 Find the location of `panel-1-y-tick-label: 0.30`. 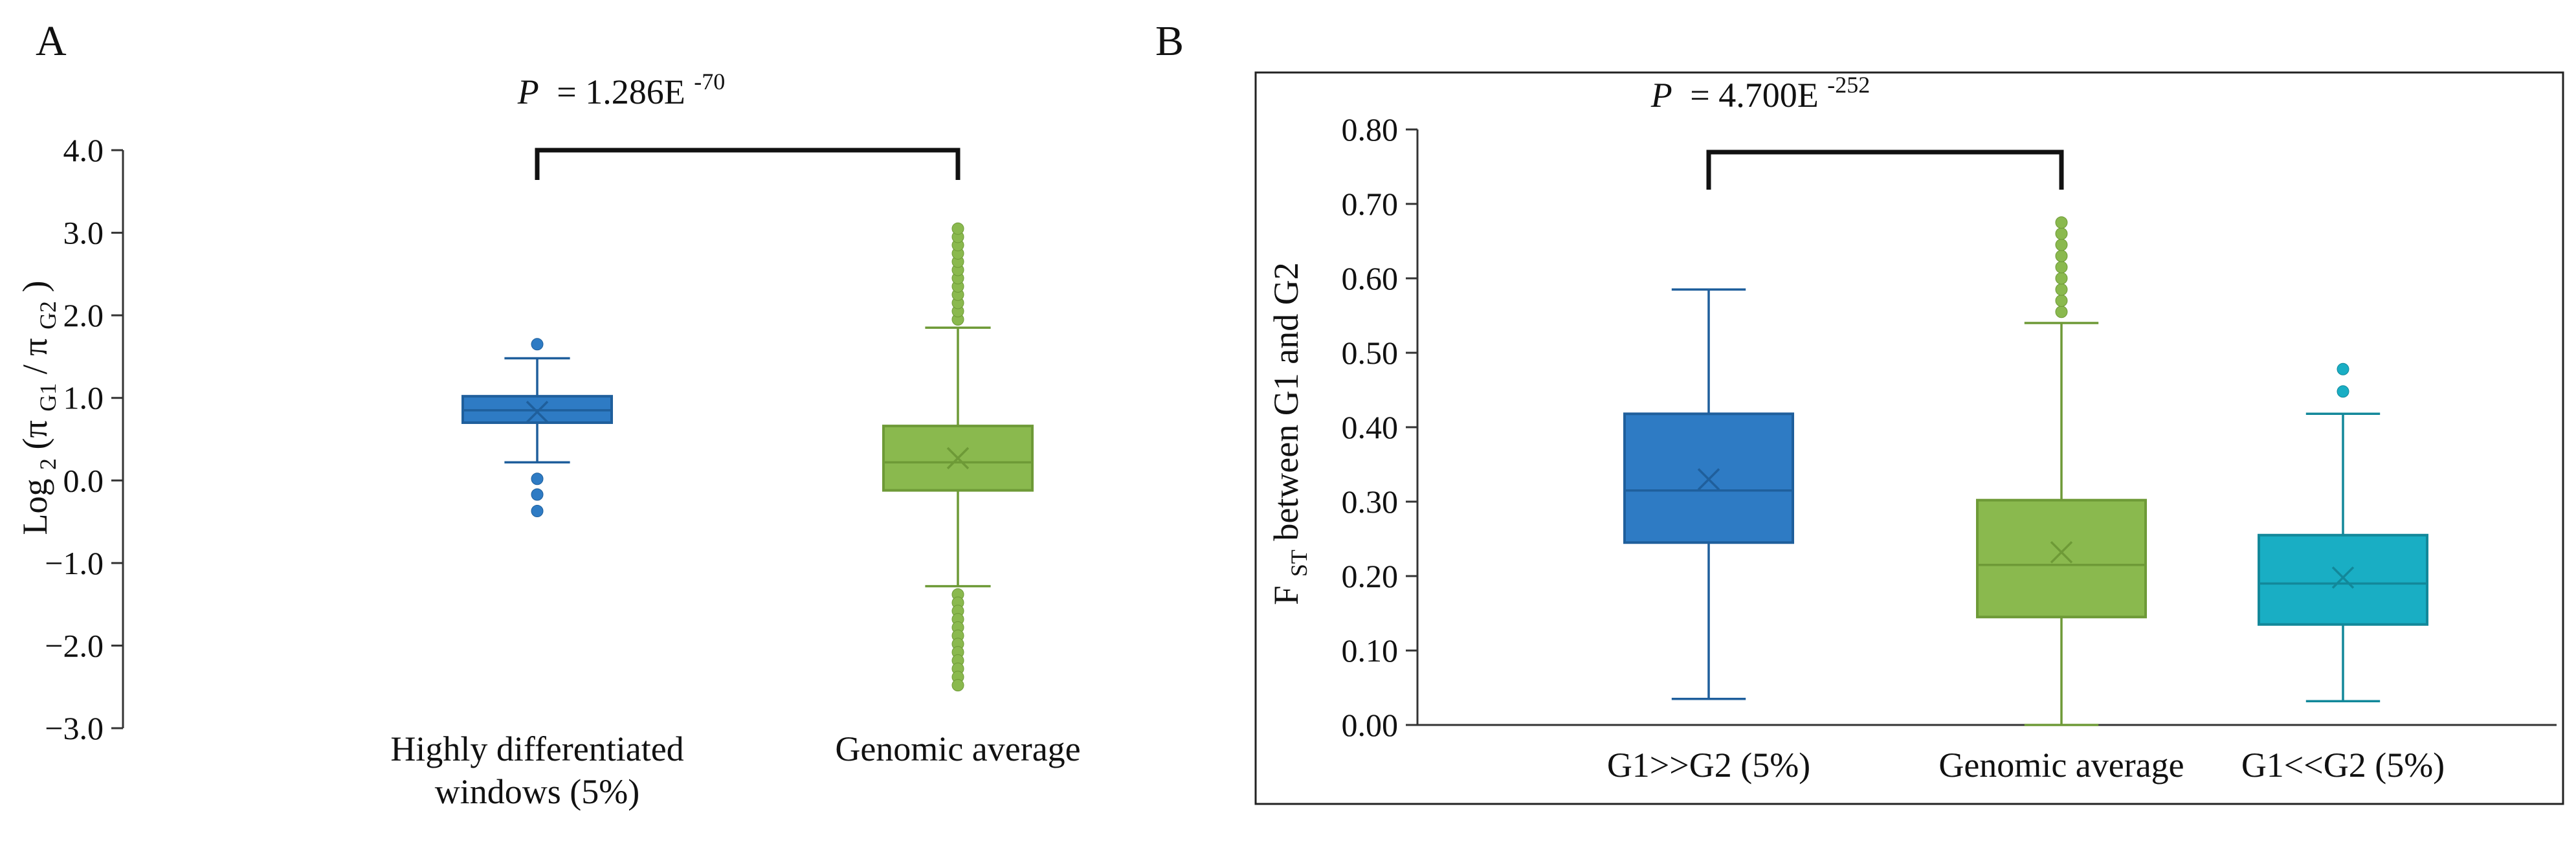

panel-1-y-tick-label: 0.30 is located at coordinates (1370, 502).